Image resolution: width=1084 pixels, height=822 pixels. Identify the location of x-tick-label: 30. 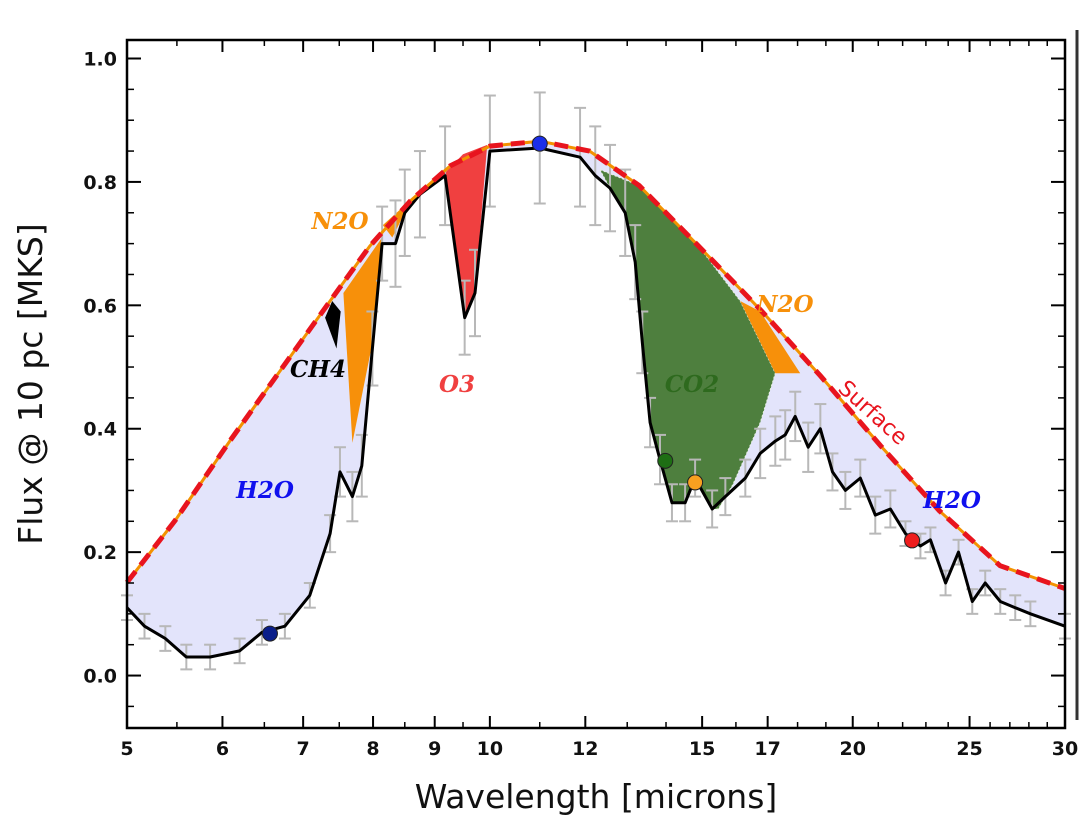
(1065, 749).